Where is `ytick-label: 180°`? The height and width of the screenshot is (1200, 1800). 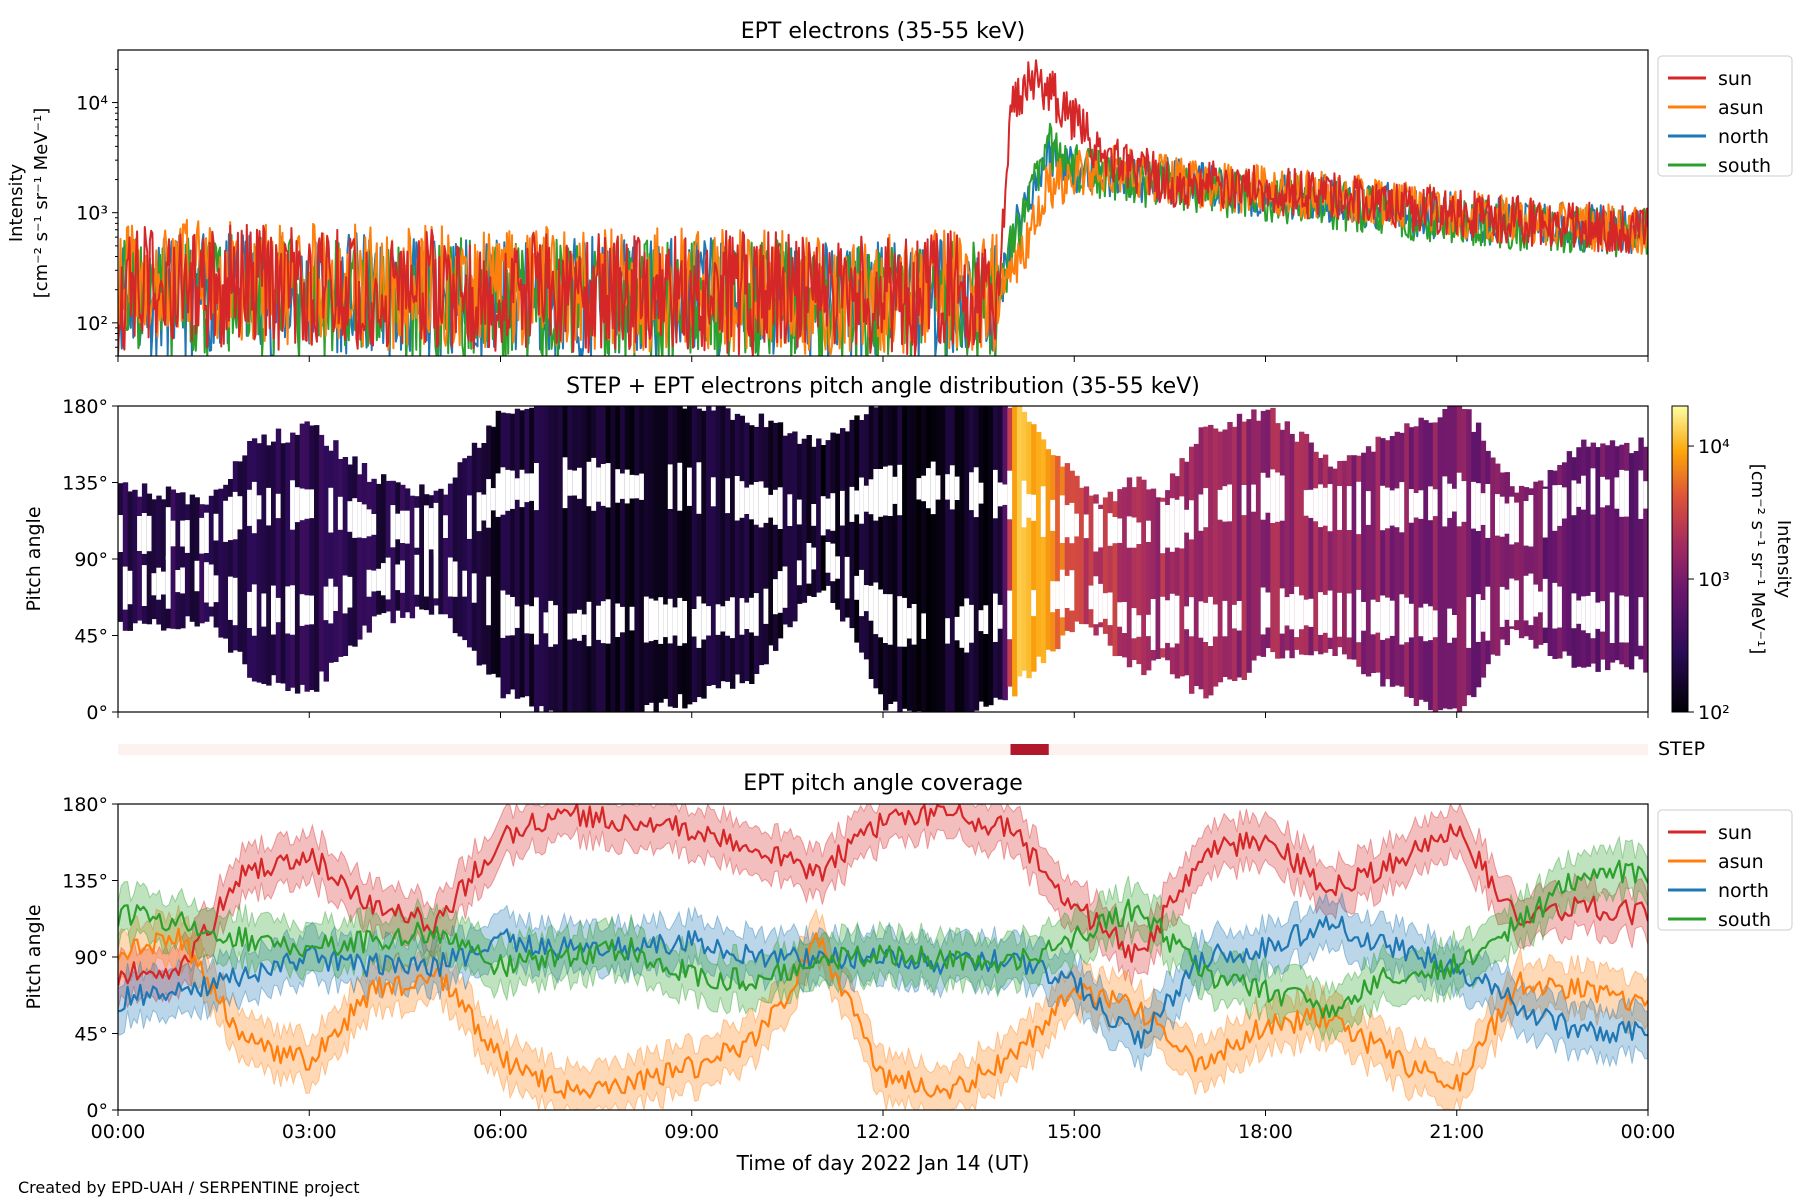
ytick-label: 180° is located at coordinates (85, 407).